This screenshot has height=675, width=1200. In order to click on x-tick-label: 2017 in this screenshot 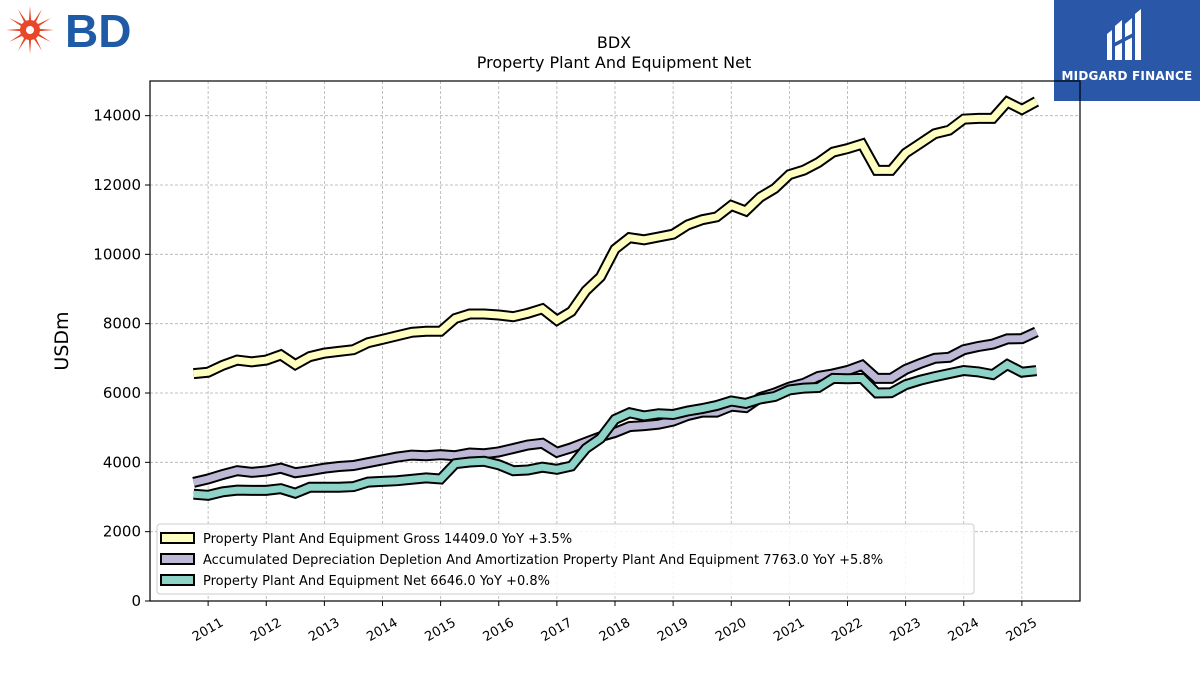, I will do `click(557, 630)`.